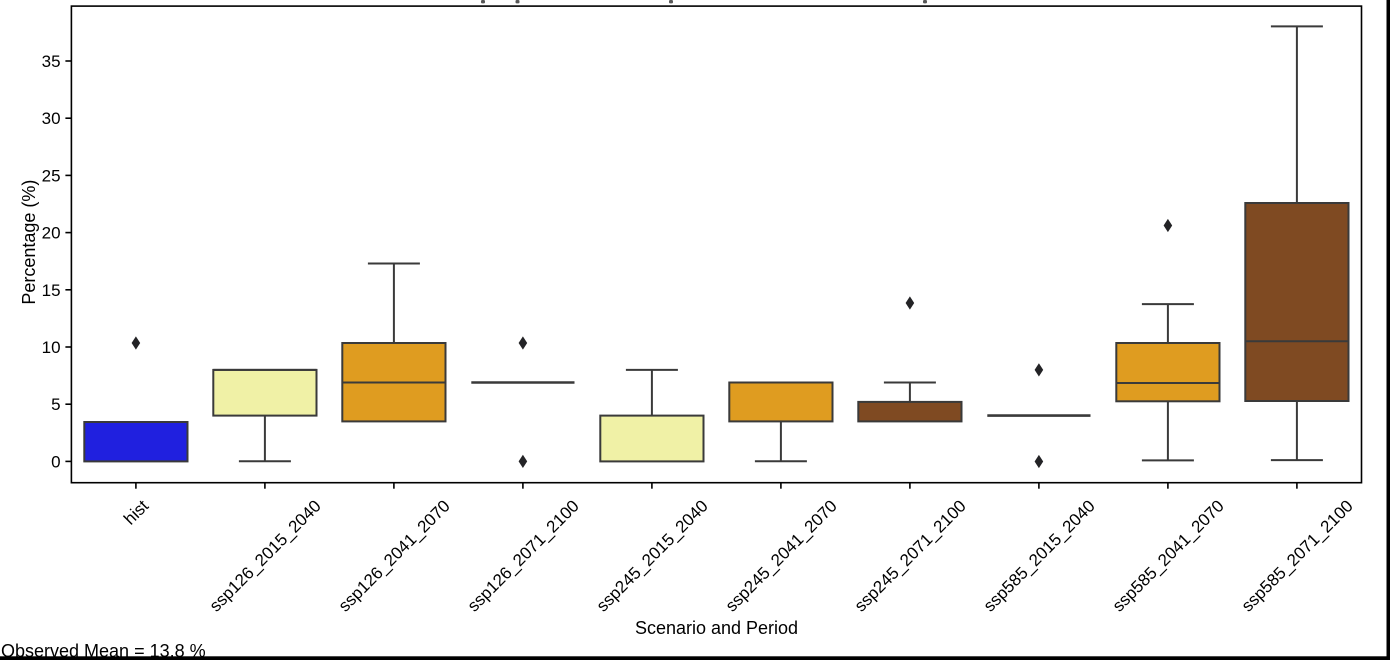 The image size is (1390, 665). What do you see at coordinates (55, 404) in the screenshot?
I see `svg-text: 5` at bounding box center [55, 404].